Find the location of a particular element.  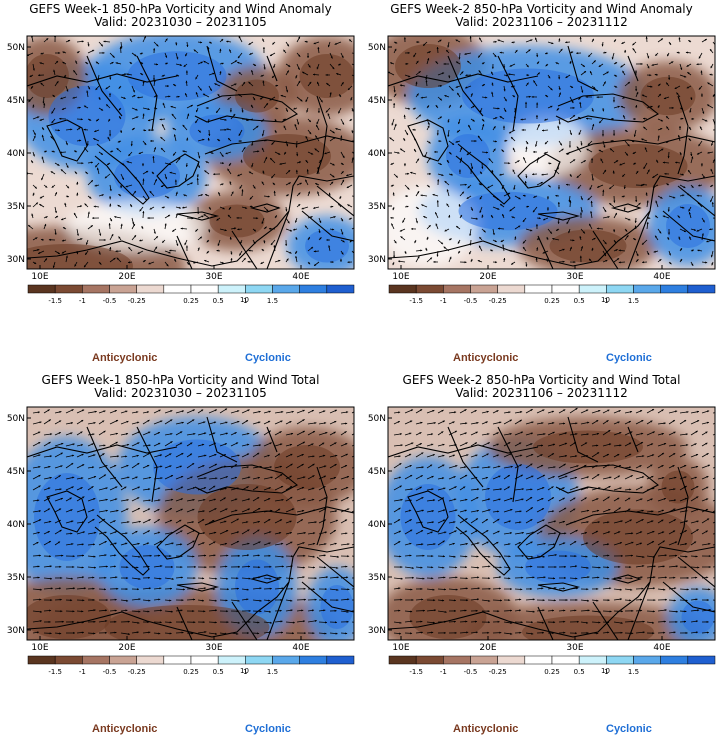

colorbar-tick-label: 0.25 is located at coordinates (552, 672).